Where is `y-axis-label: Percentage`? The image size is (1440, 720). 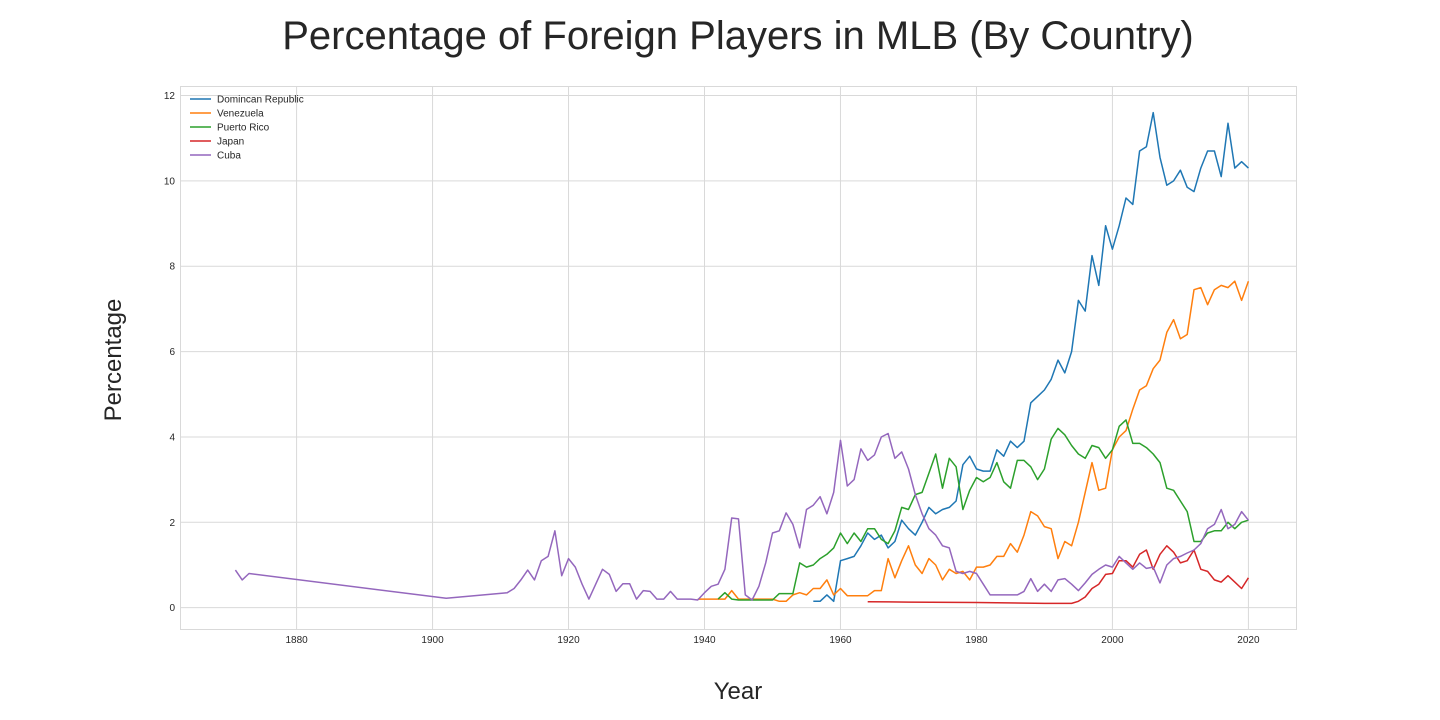
y-axis-label: Percentage is located at coordinates (113, 360).